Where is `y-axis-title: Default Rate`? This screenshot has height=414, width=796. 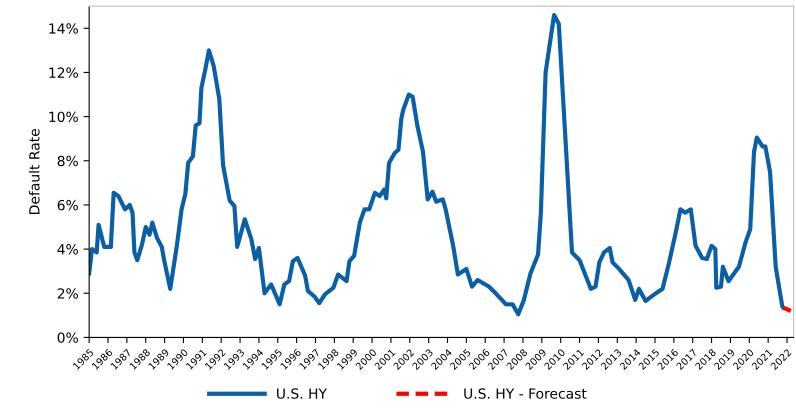 y-axis-title: Default Rate is located at coordinates (34, 171).